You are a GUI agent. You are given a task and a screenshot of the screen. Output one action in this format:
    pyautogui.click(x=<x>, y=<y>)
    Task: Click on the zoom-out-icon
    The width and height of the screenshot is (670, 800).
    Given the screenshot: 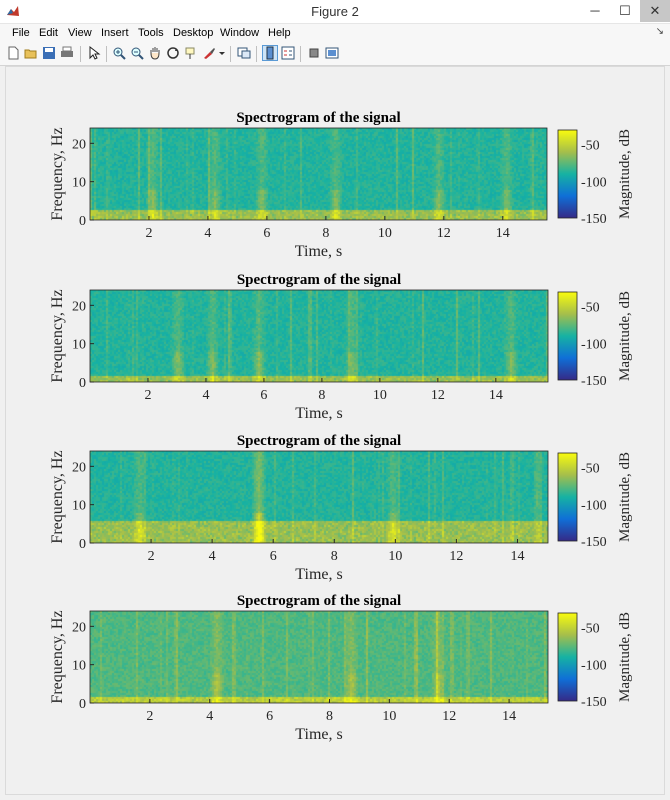 What is the action you would take?
    pyautogui.click(x=137, y=53)
    